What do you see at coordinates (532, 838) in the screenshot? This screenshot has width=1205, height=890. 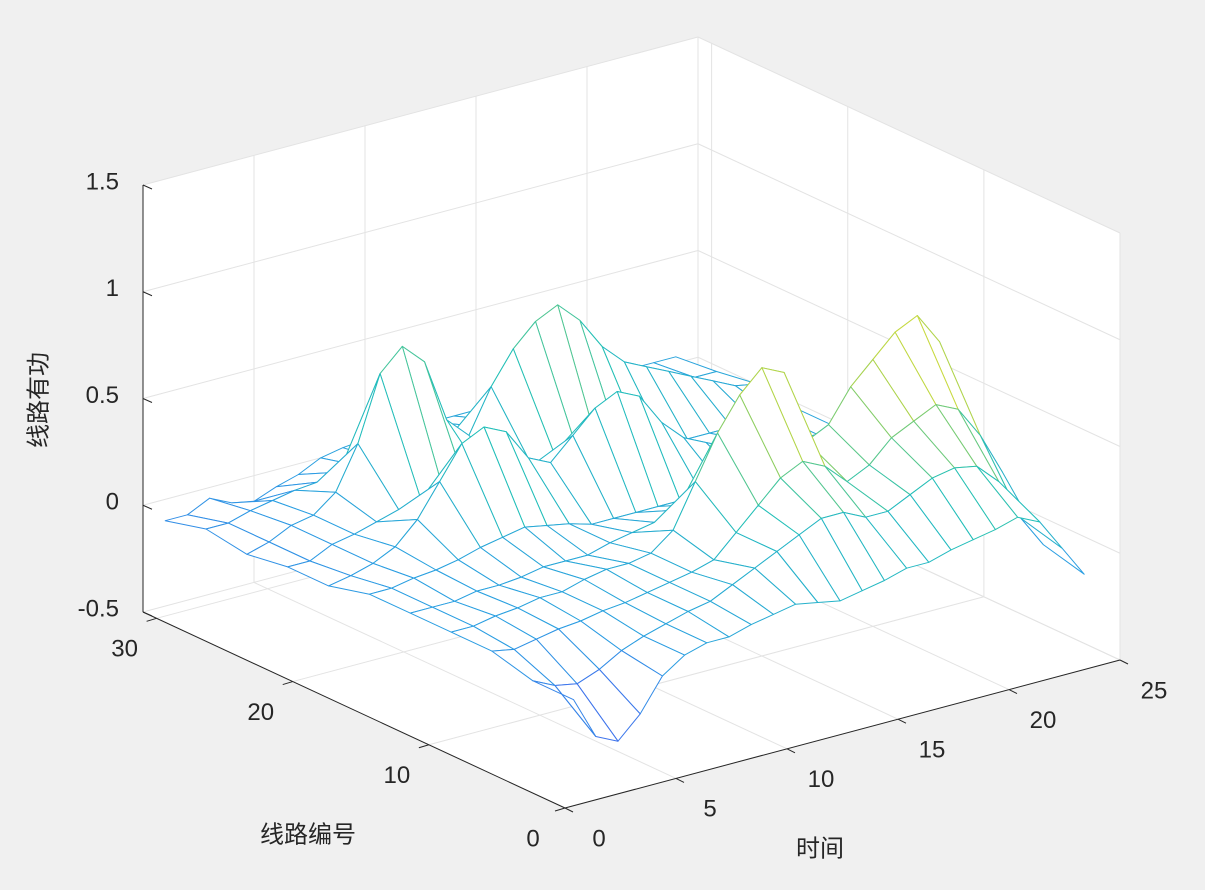 I see `y-tick-label: 0` at bounding box center [532, 838].